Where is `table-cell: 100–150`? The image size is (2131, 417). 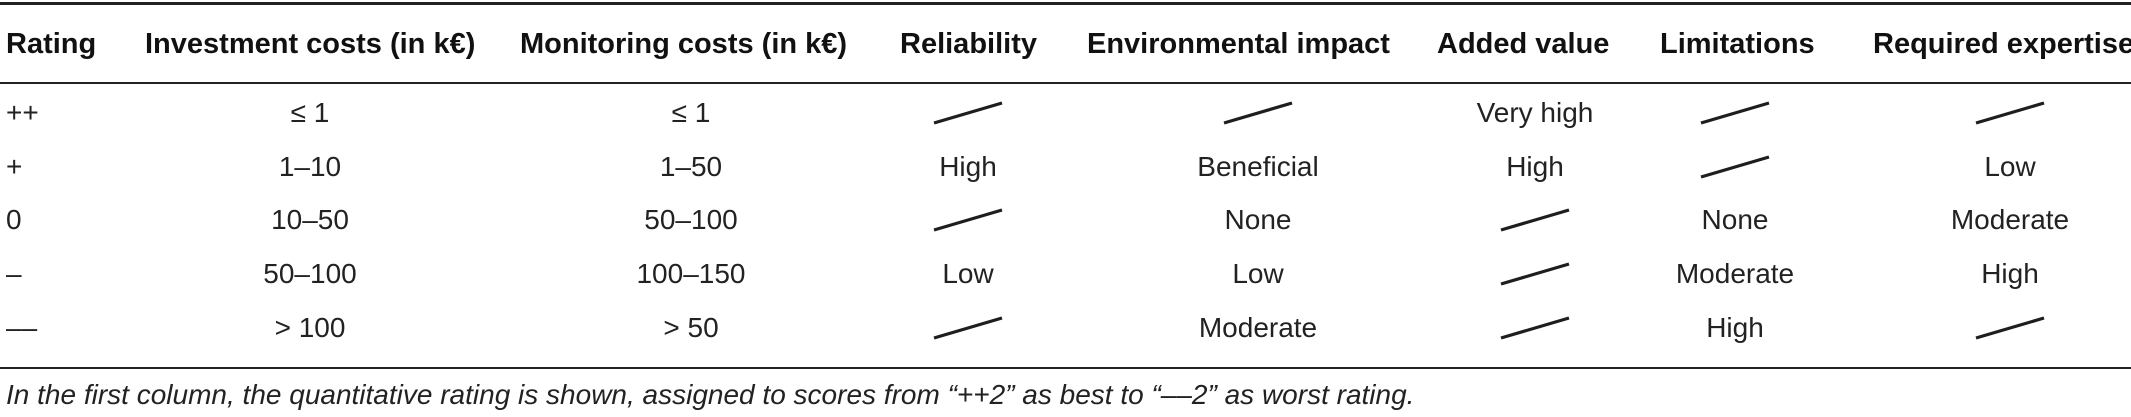
table-cell: 100–150 is located at coordinates (691, 273).